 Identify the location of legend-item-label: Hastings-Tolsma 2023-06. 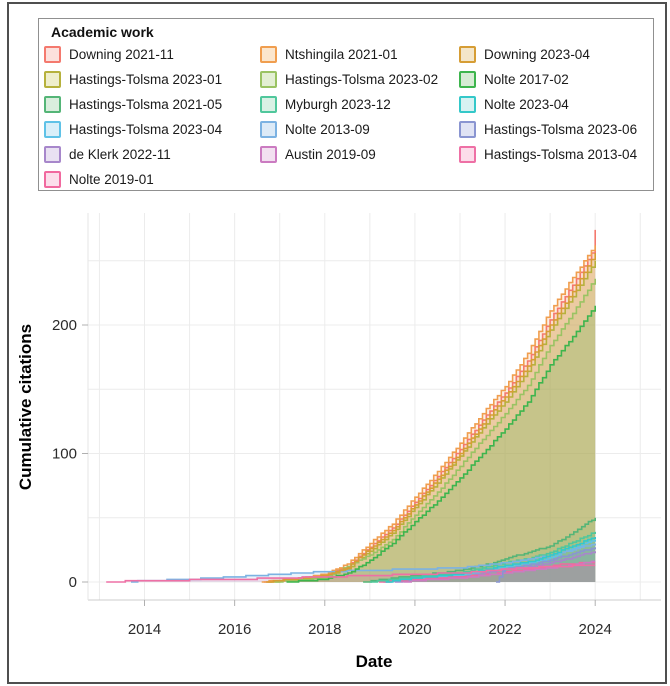
(561, 129).